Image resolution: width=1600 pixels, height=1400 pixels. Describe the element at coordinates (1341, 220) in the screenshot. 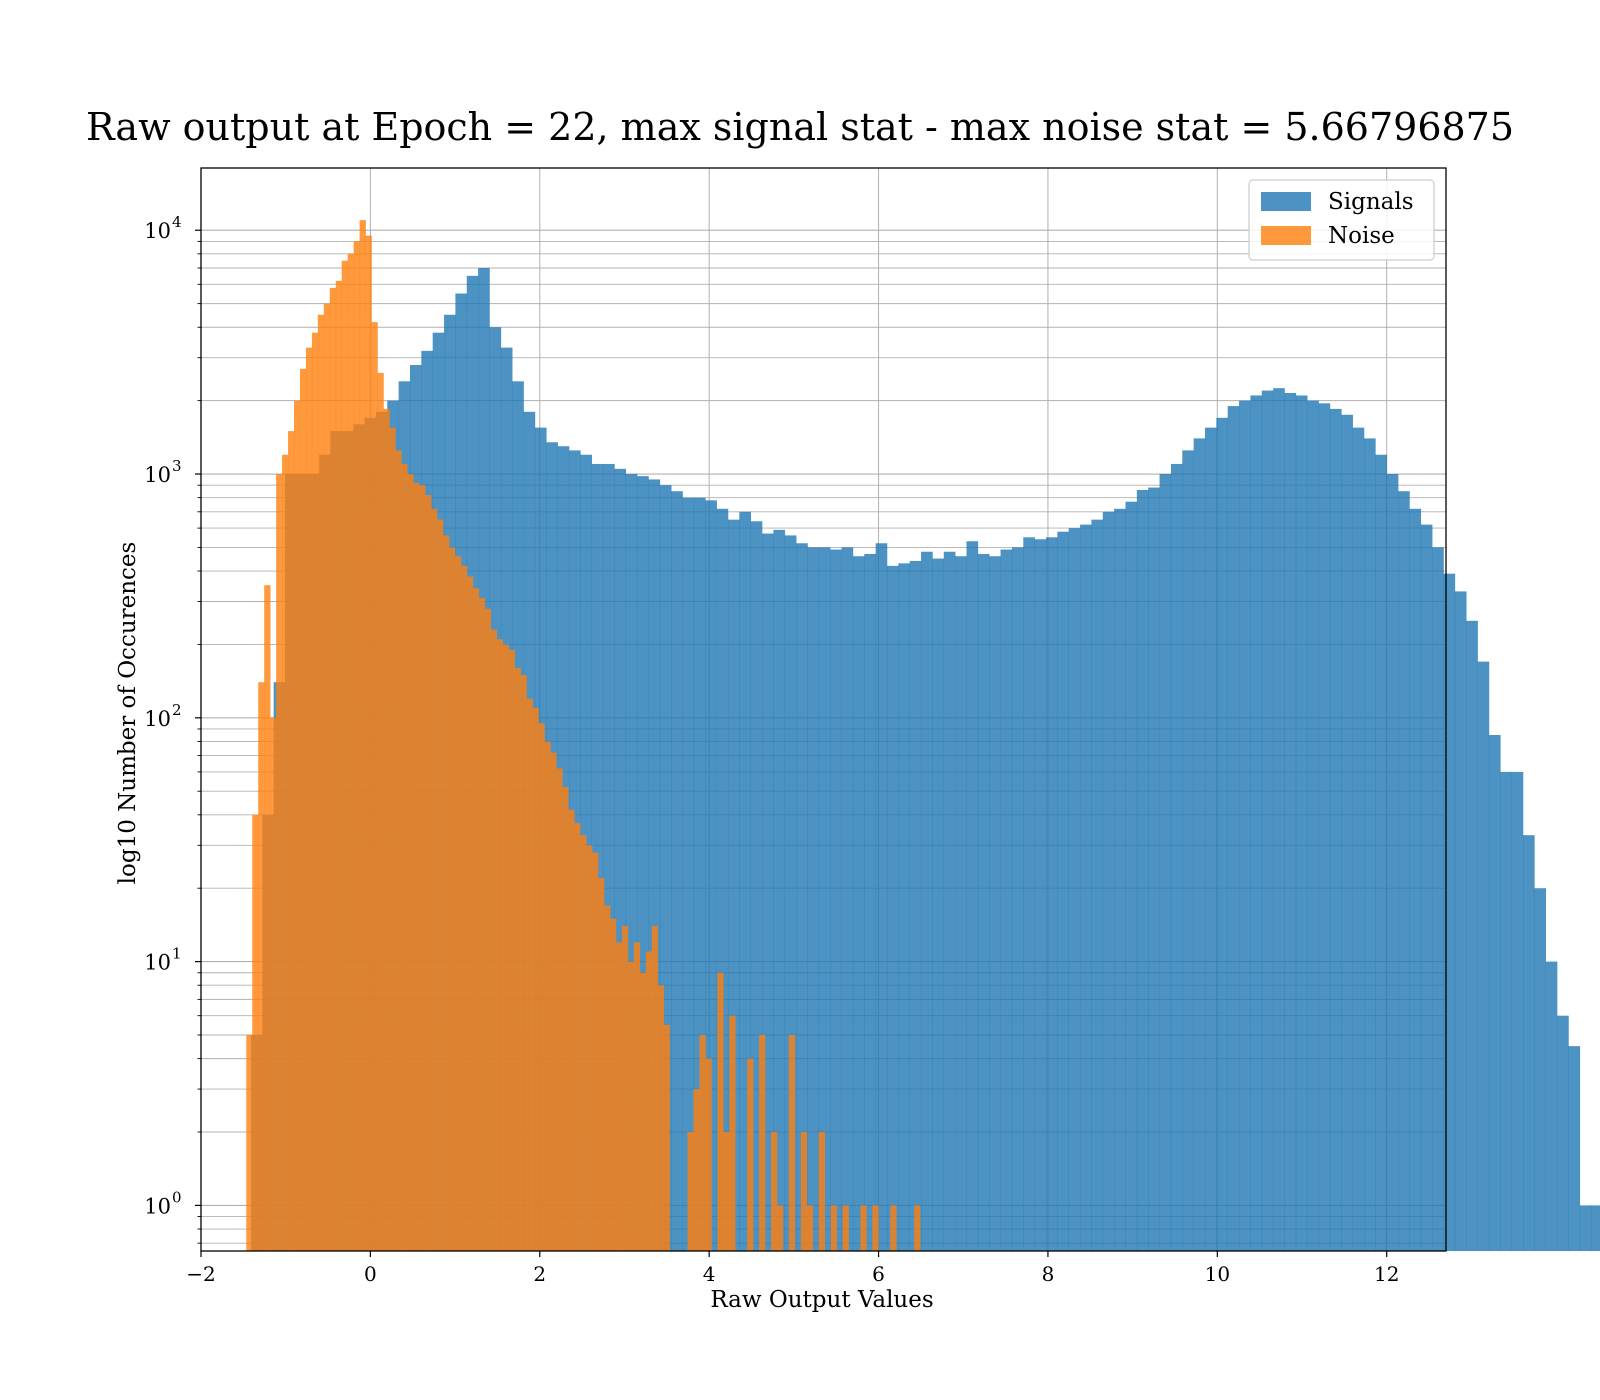

I see `legend: Signals Noise` at that location.